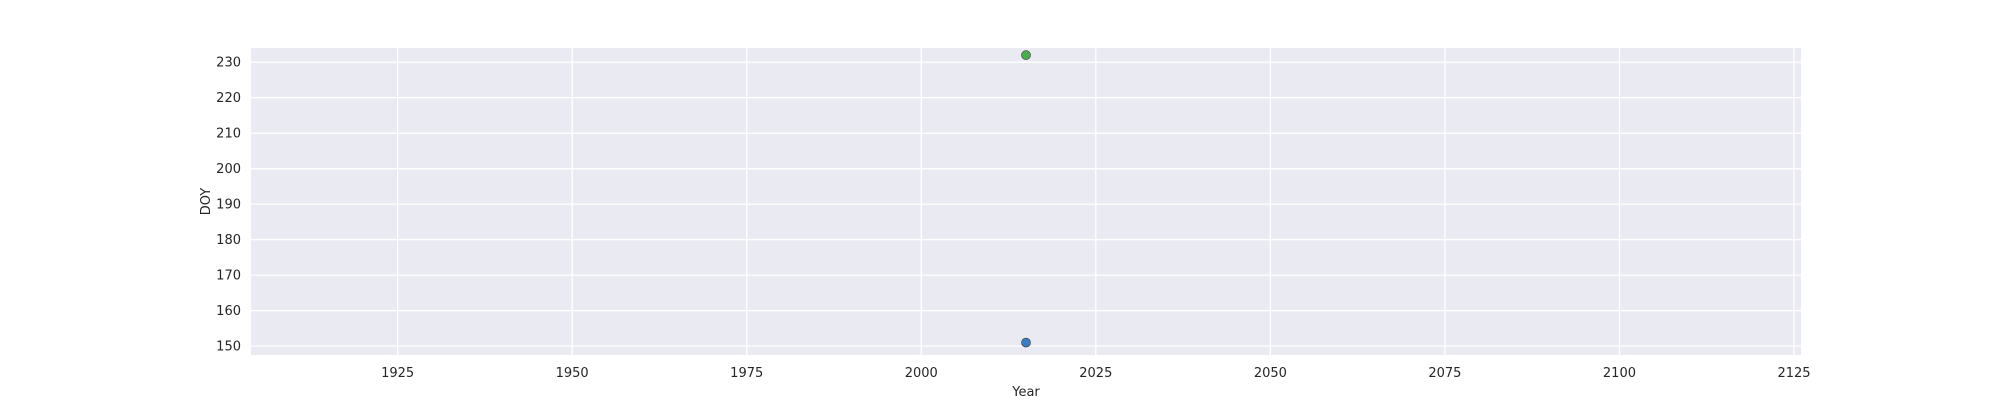 This screenshot has height=400, width=2000. Describe the element at coordinates (572, 373) in the screenshot. I see `x-tick-label: 1950` at that location.